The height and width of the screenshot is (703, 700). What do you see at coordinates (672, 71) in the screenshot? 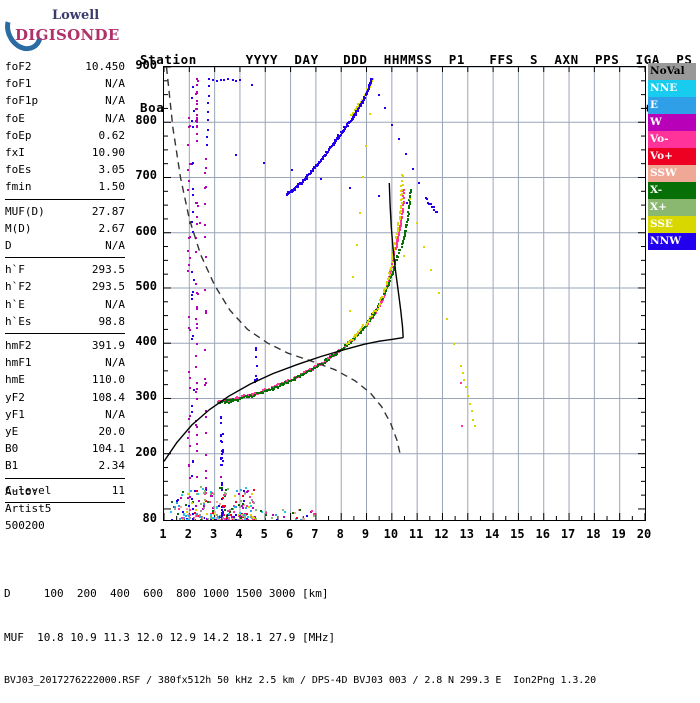
I see `legend-item-noval: NoVal` at bounding box center [672, 71].